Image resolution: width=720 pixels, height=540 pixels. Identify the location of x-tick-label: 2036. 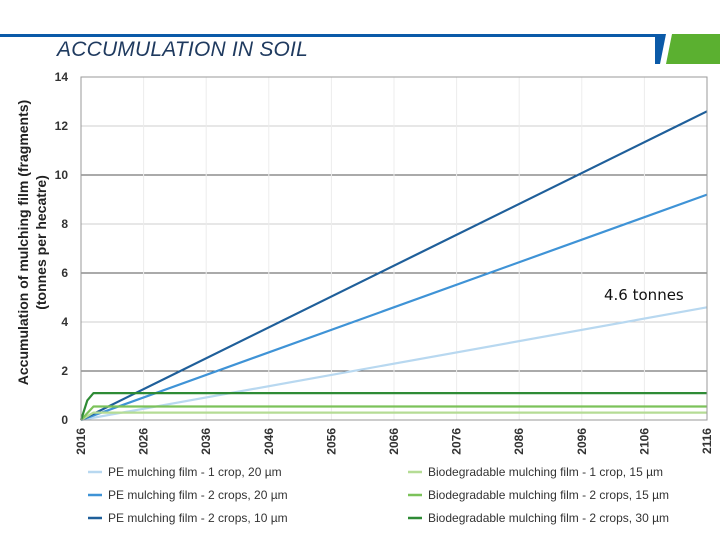
(206, 441).